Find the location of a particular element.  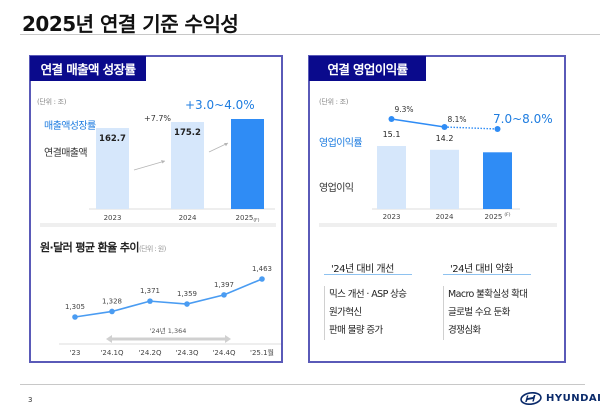

improve-heading: '24년 대비 개선 is located at coordinates (362, 269).